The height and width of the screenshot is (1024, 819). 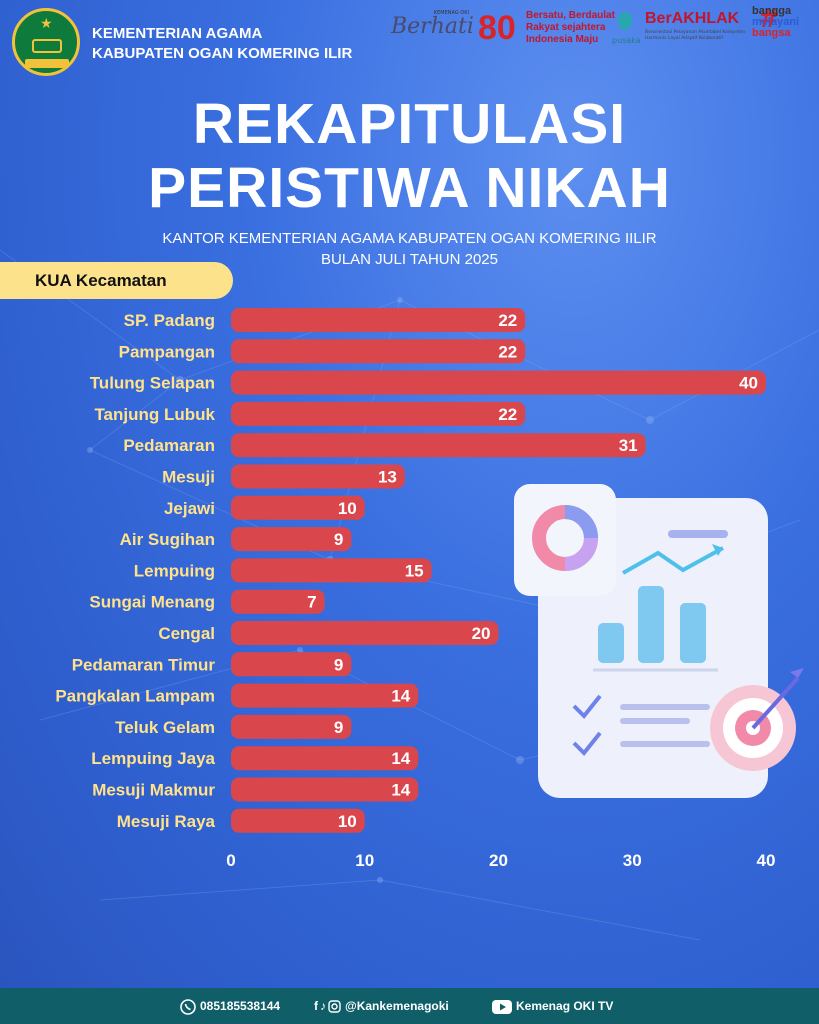 What do you see at coordinates (498, 860) in the screenshot?
I see `x-tick-label: 20` at bounding box center [498, 860].